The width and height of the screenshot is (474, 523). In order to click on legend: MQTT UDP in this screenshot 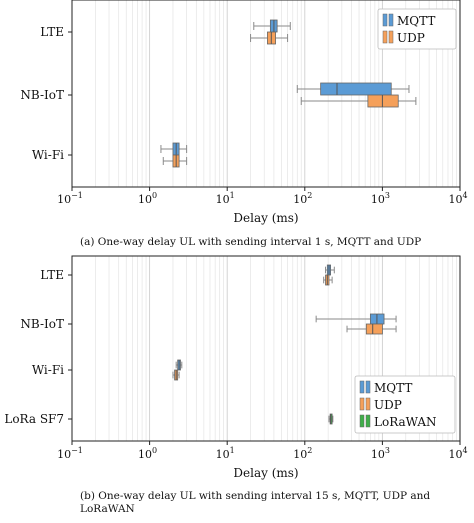, I will do `click(417, 29)`.